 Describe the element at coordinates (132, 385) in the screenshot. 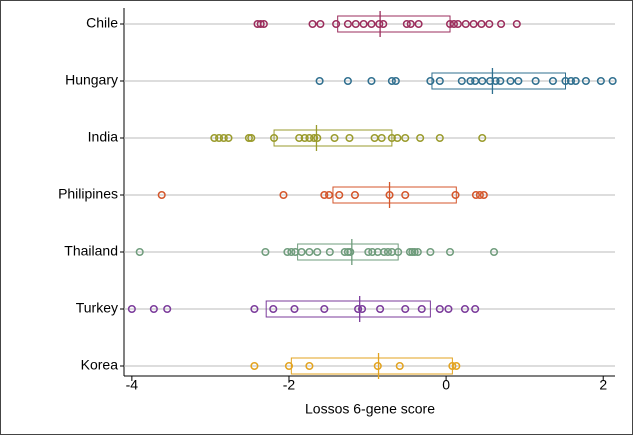

I see `x-tick-label: -4` at that location.